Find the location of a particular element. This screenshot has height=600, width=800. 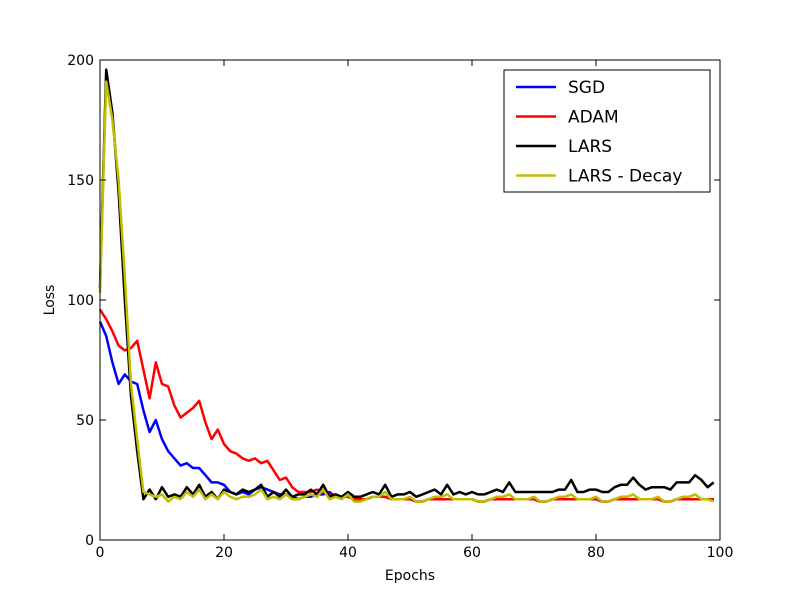

y-tick-label: 0 is located at coordinates (89, 541).